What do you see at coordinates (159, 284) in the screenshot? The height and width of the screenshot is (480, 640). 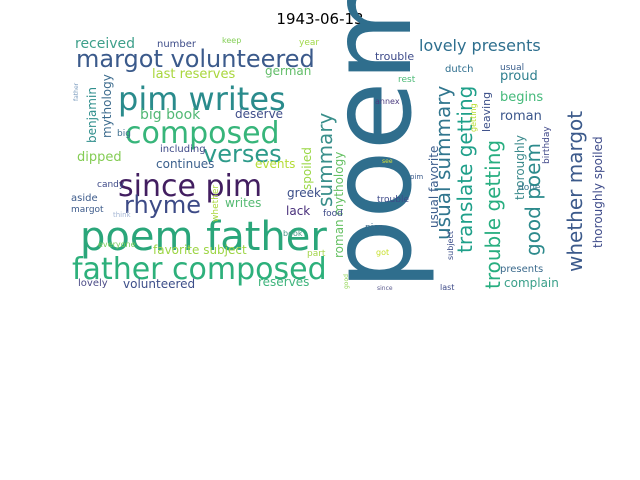 I see `word-volunteered: volunteered` at bounding box center [159, 284].